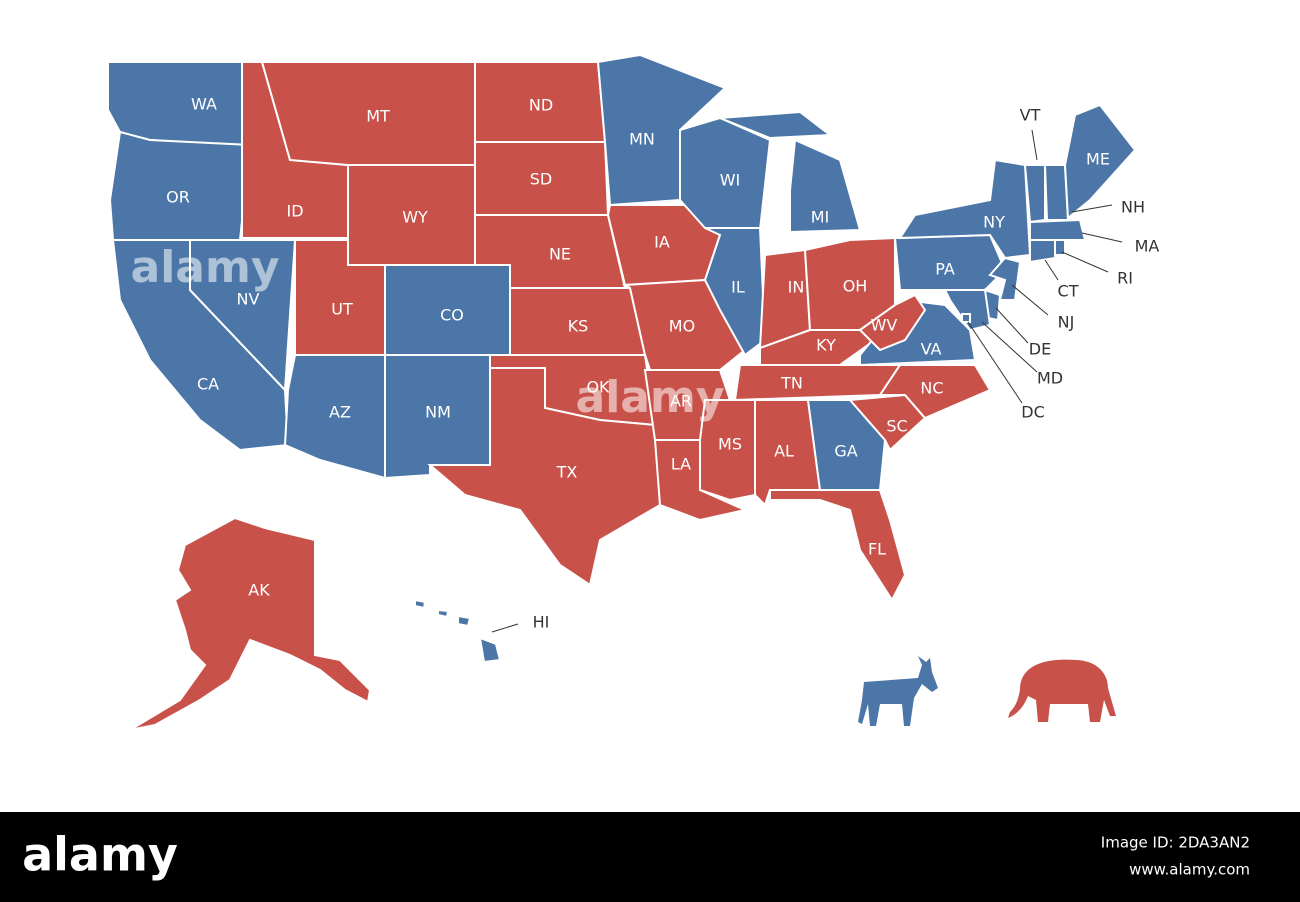 The height and width of the screenshot is (902, 1300). What do you see at coordinates (642, 139) in the screenshot?
I see `state-label: MN` at bounding box center [642, 139].